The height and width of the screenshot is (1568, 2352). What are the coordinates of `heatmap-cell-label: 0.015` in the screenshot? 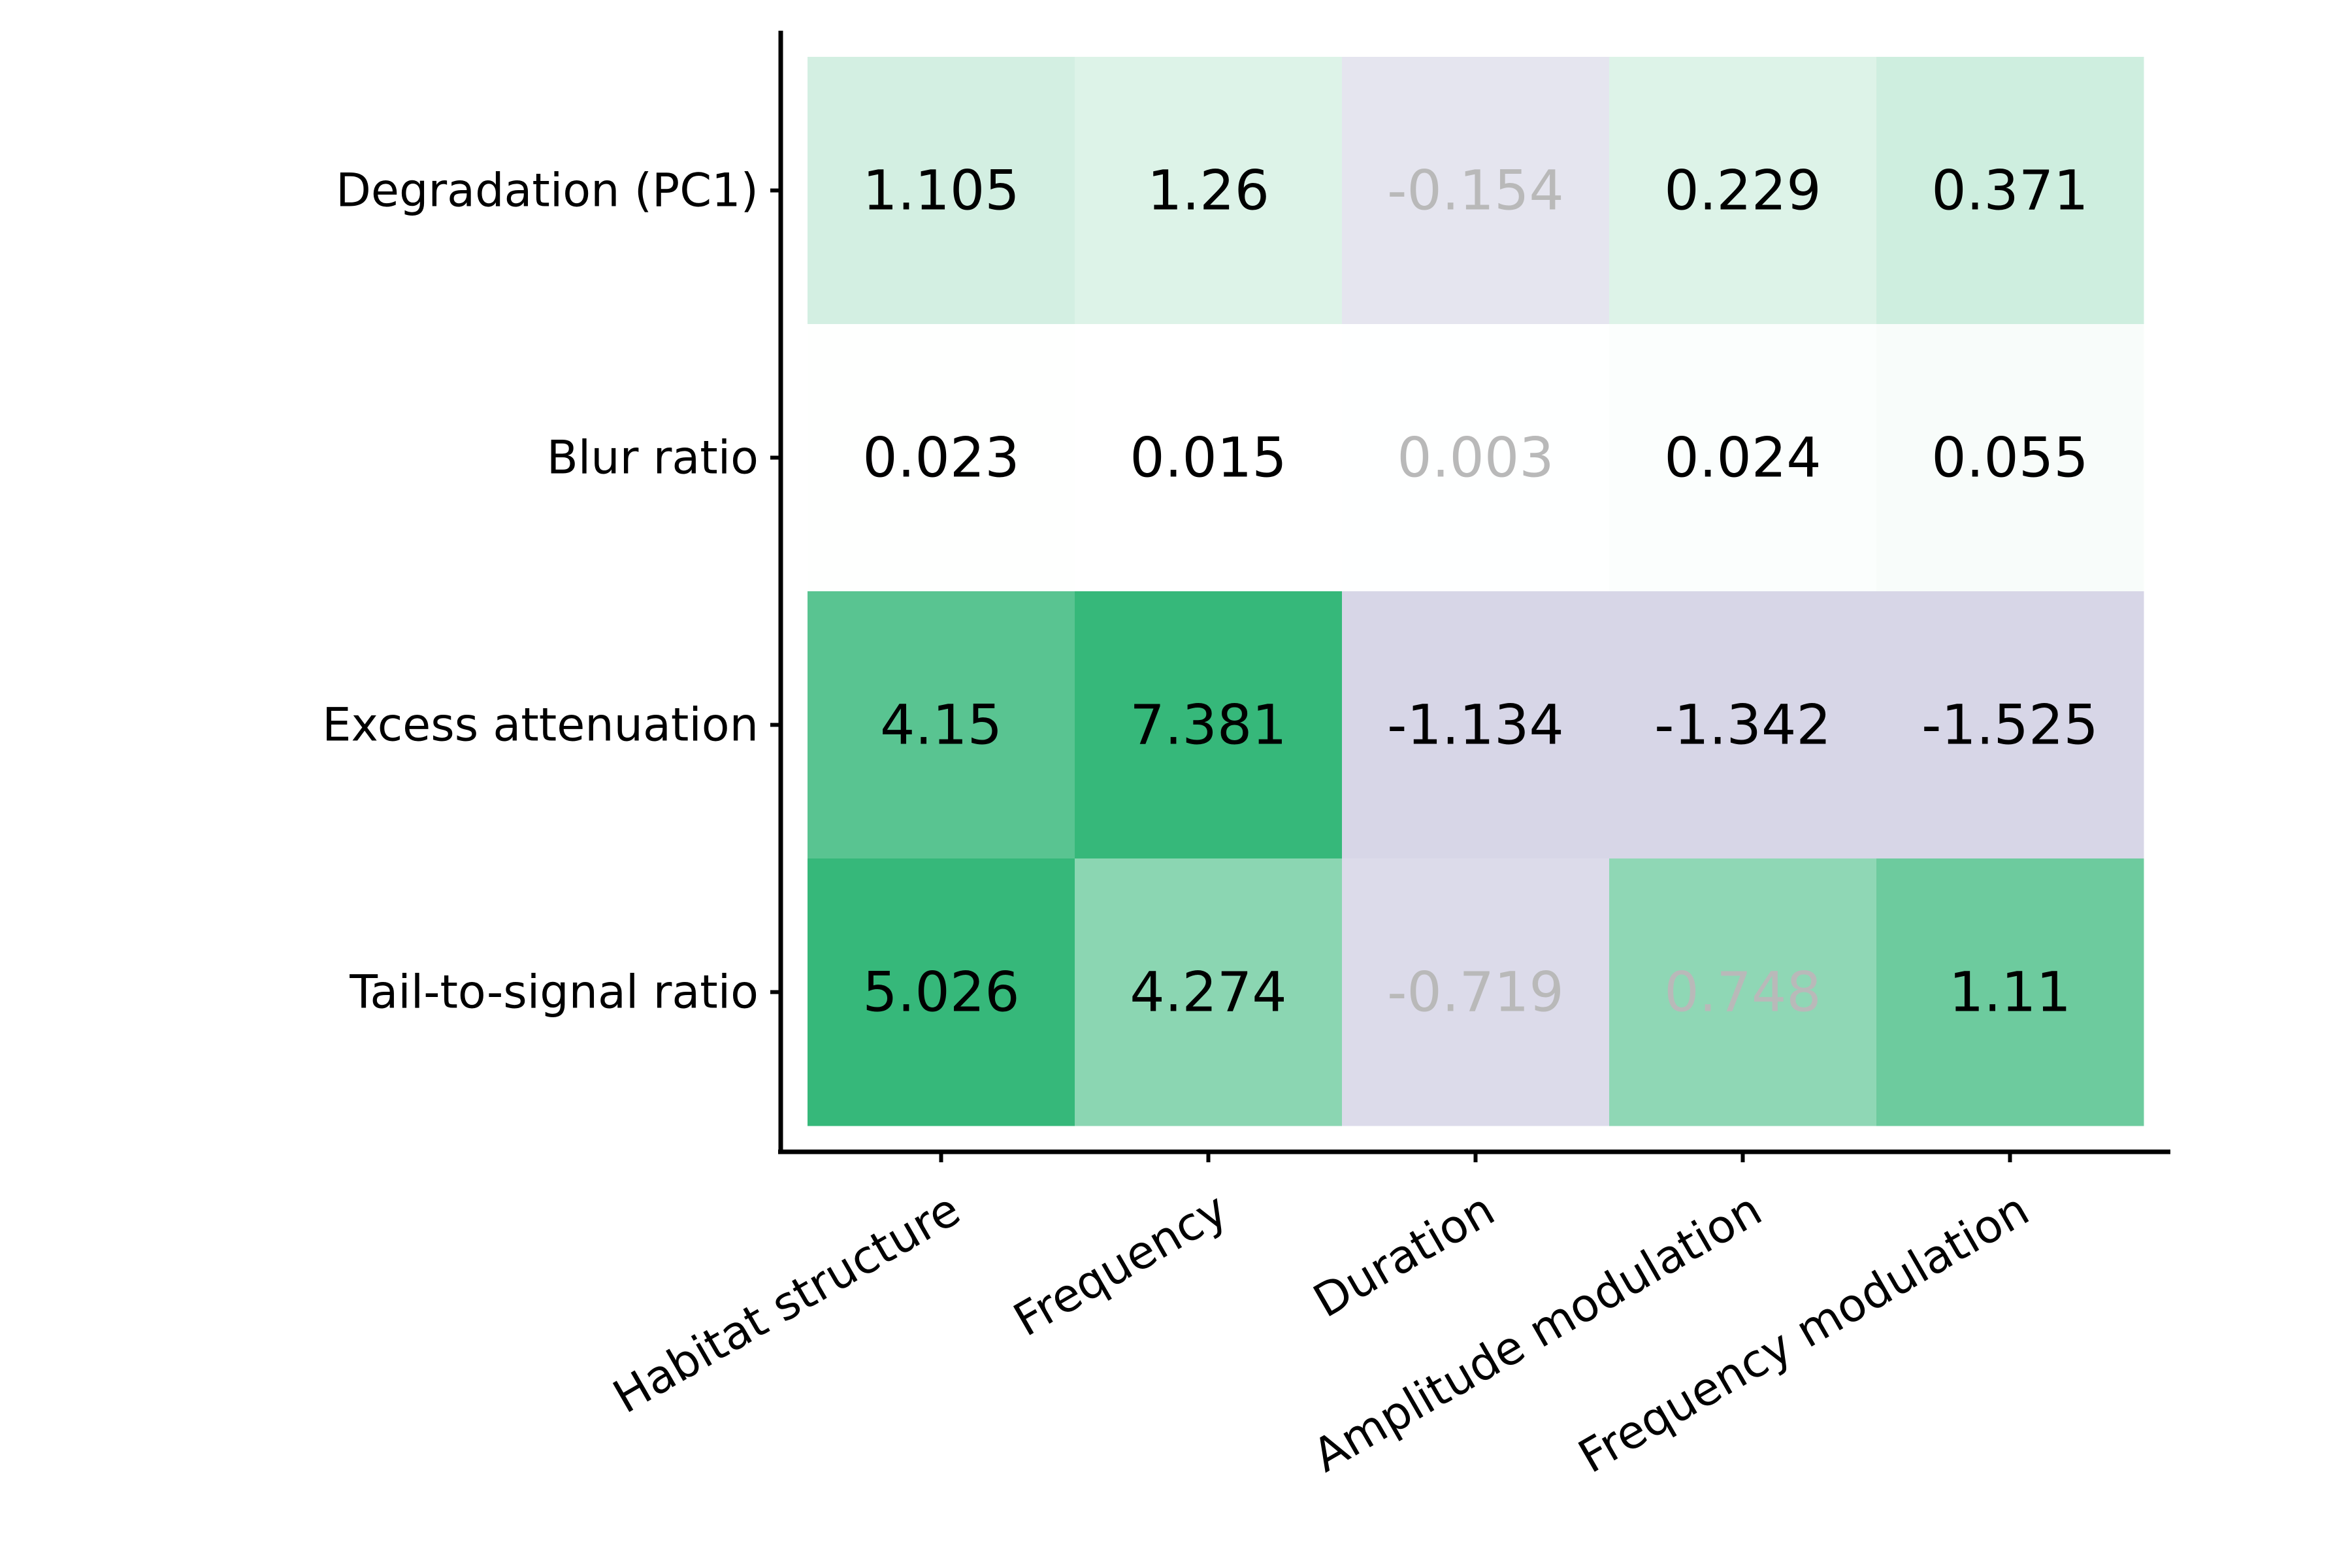 It's located at (1208, 458).